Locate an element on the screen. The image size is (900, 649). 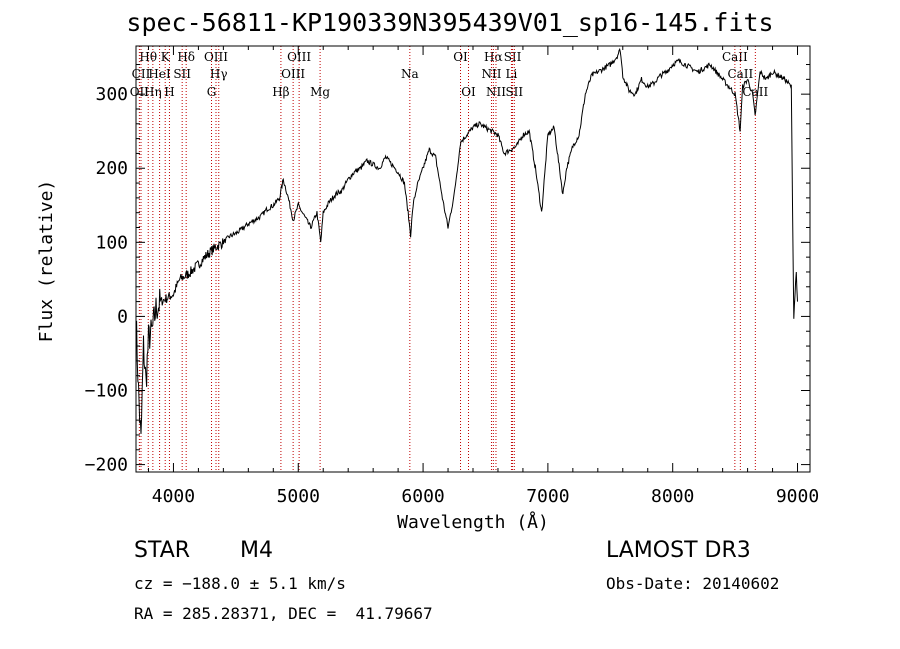
obs-date: Obs-Date: 20140602 is located at coordinates (693, 583).